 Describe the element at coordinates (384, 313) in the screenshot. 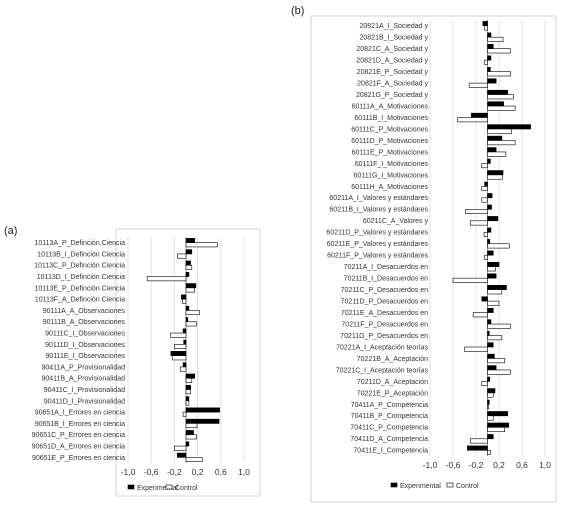

I see `category-label: 70211E_A_Desacuerdos en` at that location.